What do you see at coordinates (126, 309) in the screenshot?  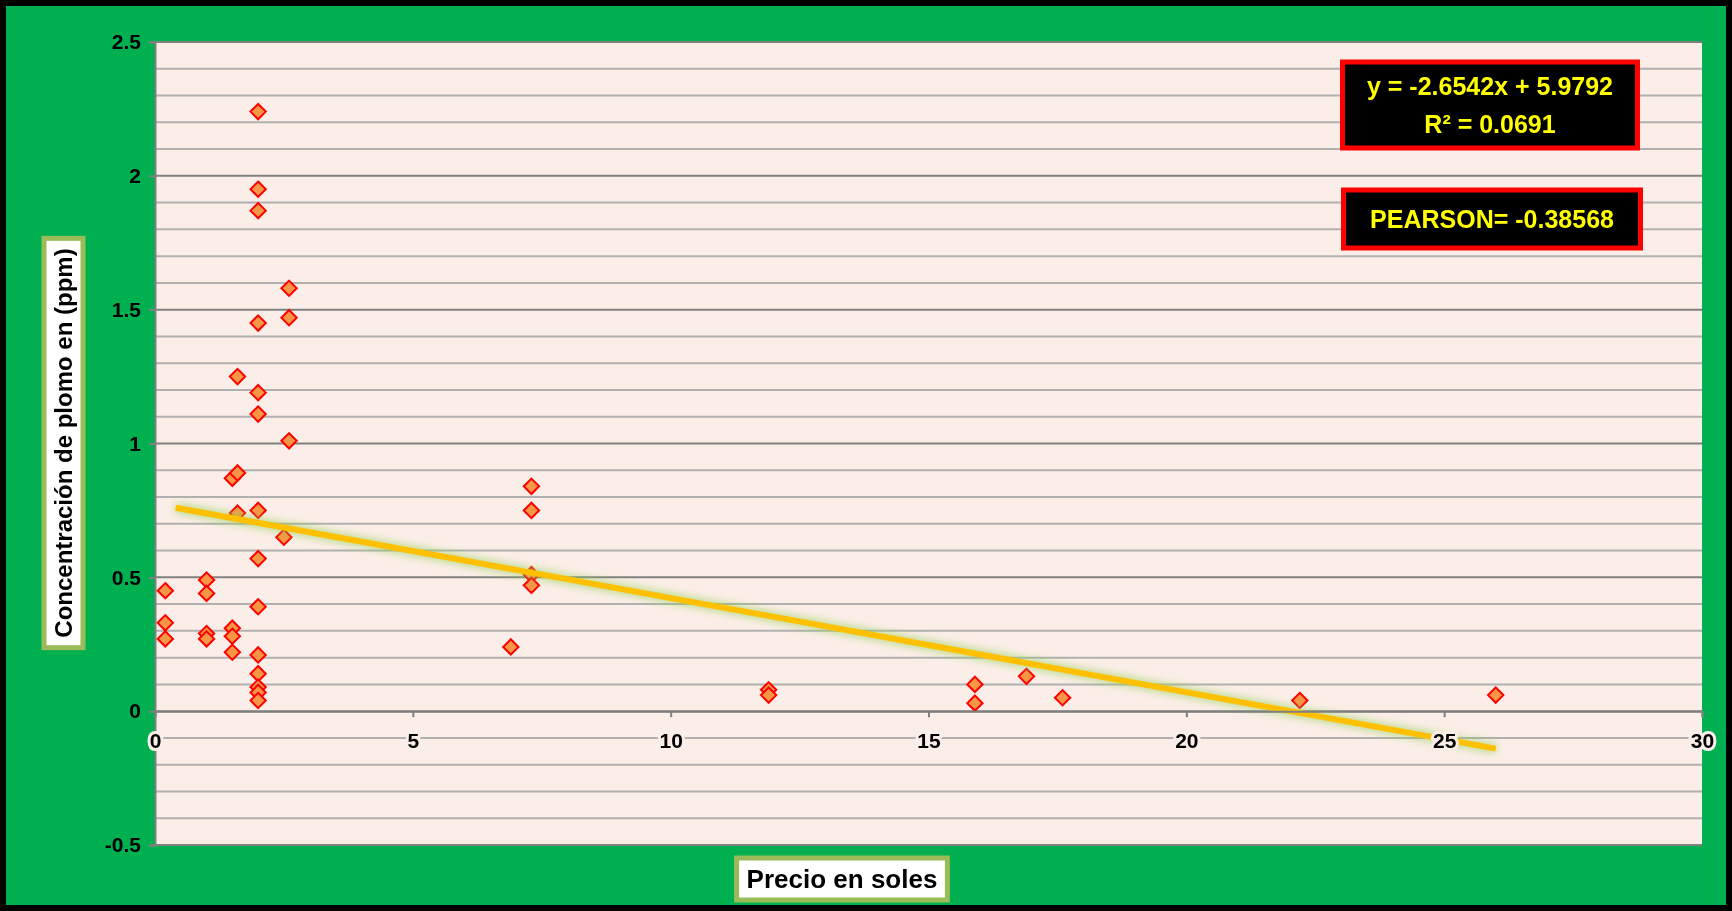 I see `y-tick-label: 1.5` at bounding box center [126, 309].